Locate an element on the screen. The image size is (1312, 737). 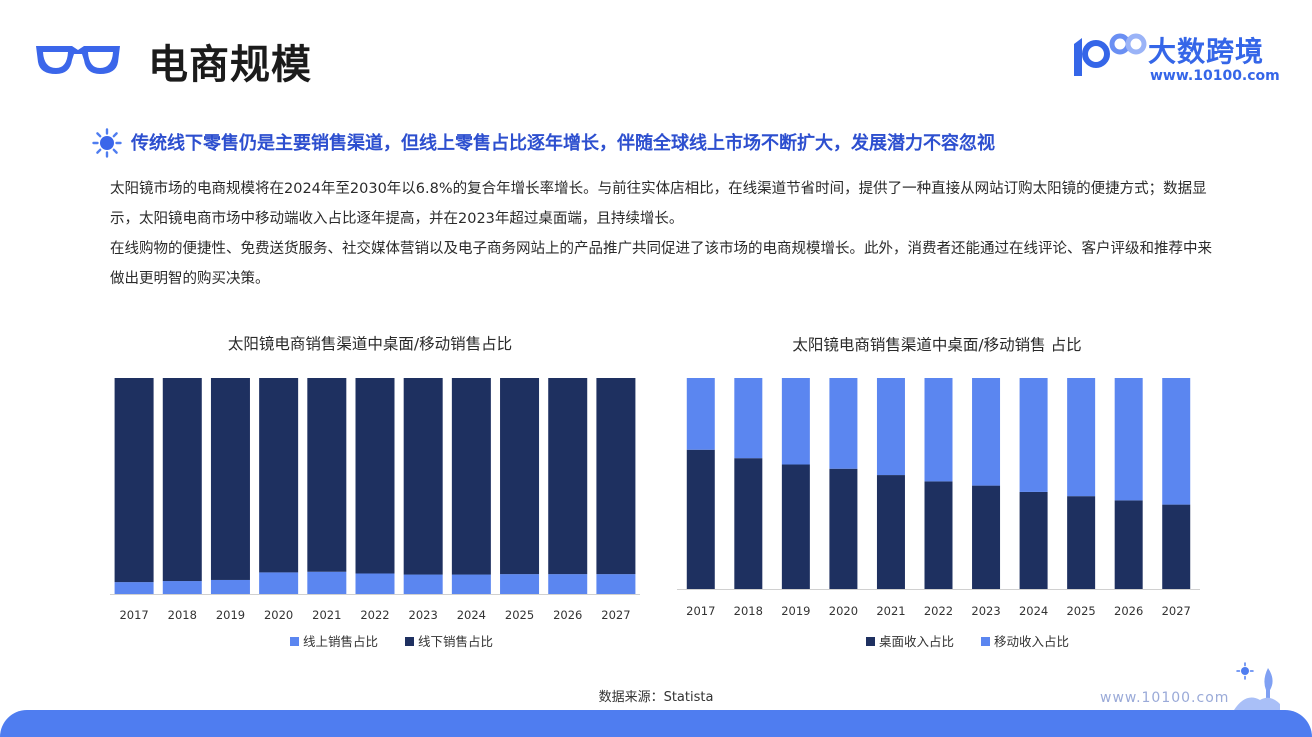
legend-label: 线下销售占比 is located at coordinates (455, 641).